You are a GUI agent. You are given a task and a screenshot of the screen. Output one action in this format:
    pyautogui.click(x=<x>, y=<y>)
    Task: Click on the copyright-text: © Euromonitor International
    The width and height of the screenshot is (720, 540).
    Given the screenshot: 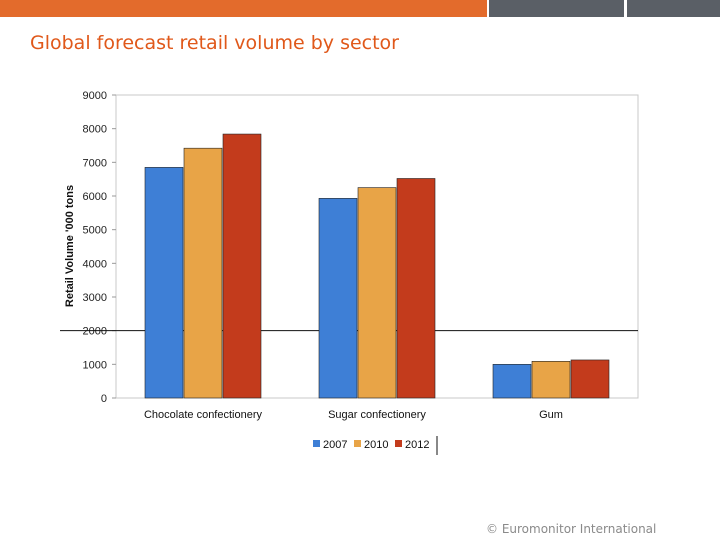 What is the action you would take?
    pyautogui.click(x=571, y=529)
    